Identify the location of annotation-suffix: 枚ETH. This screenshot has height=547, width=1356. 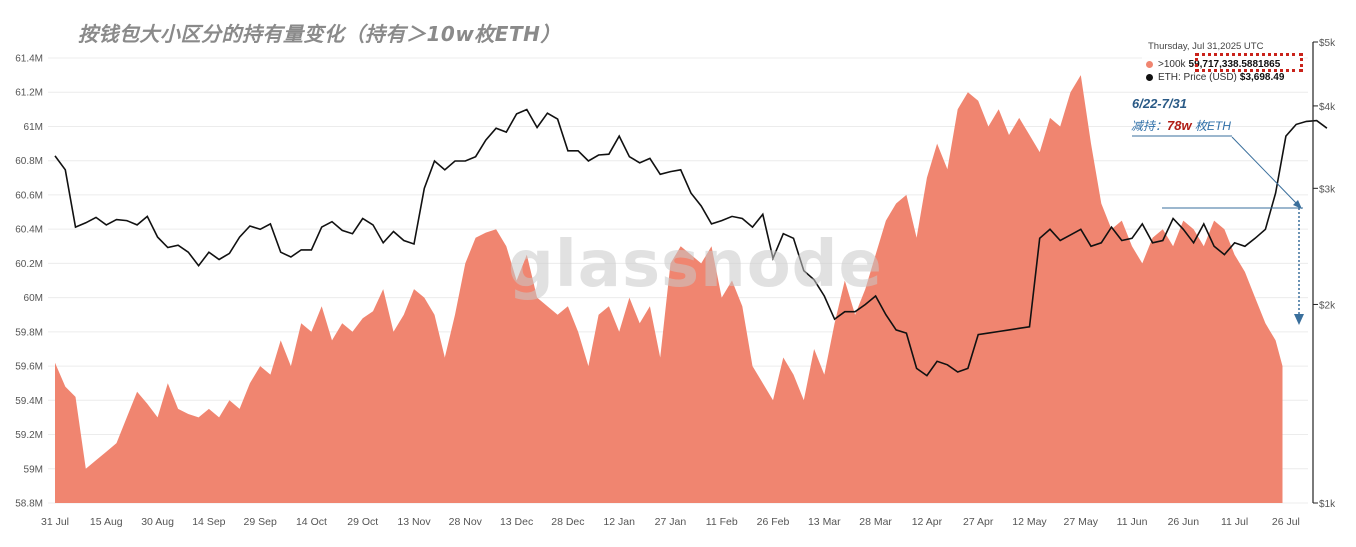
(1211, 126).